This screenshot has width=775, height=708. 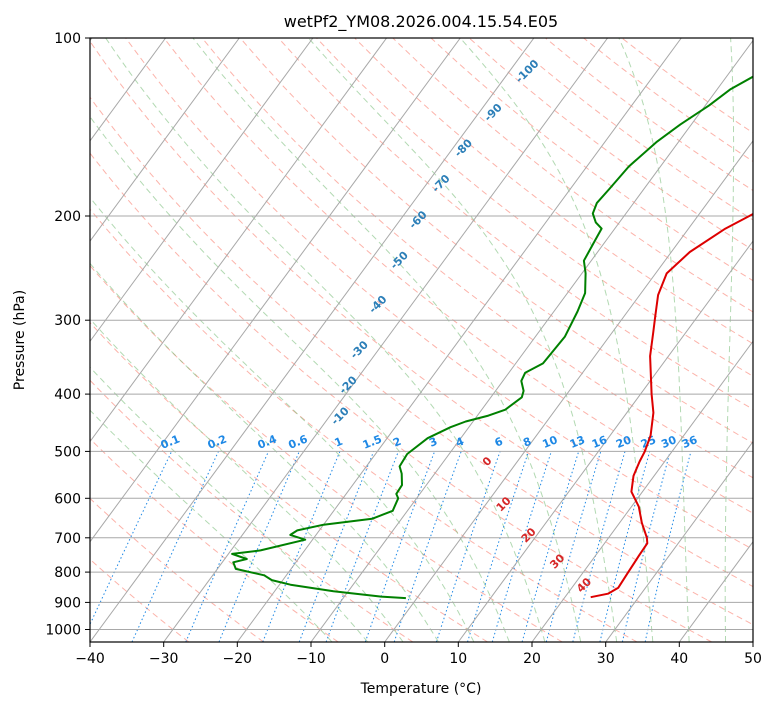 I want to click on y-tick-label: 700, so click(x=67, y=539).